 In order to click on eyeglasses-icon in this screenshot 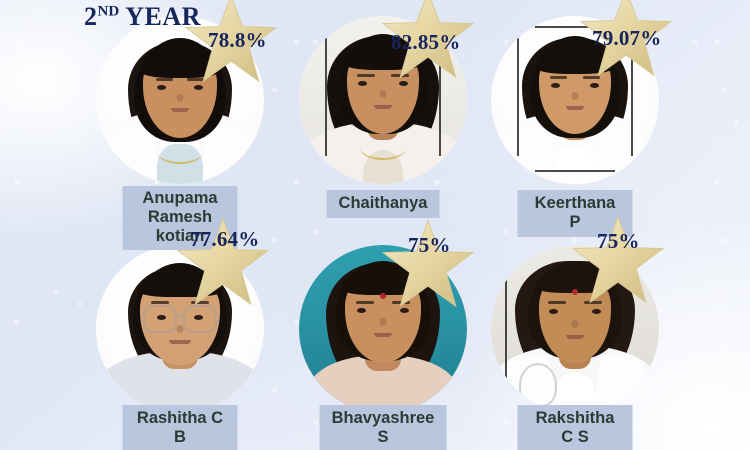, I will do `click(180, 319)`.